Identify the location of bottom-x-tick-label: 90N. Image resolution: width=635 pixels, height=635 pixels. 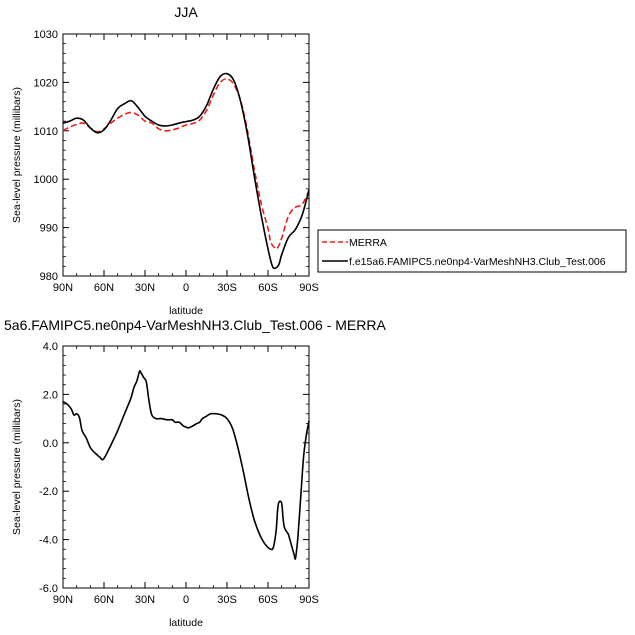
(63, 600).